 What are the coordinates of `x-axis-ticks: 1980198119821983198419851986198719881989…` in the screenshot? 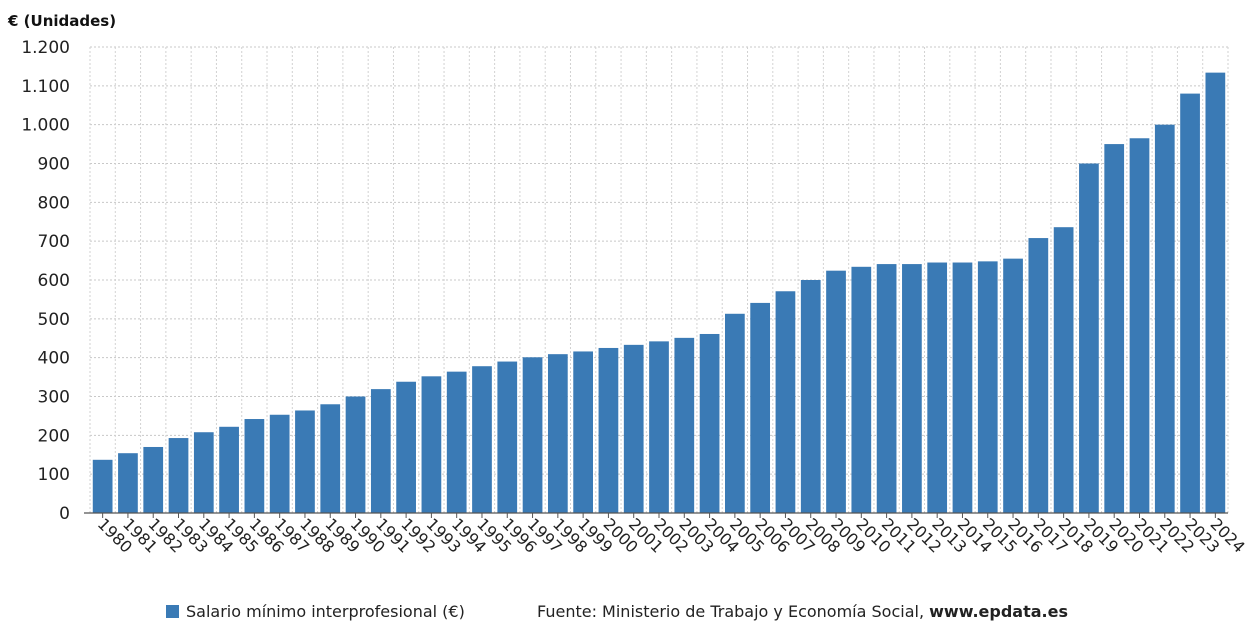 It's located at (671, 535).